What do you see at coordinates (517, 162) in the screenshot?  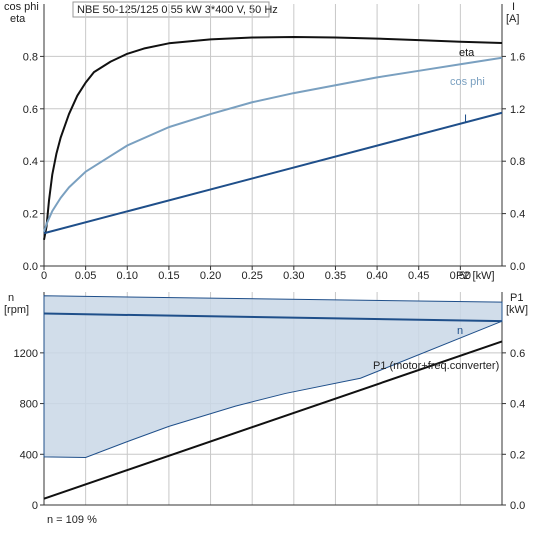 I see `chart0-ytick-right-label: 0.8` at bounding box center [517, 162].